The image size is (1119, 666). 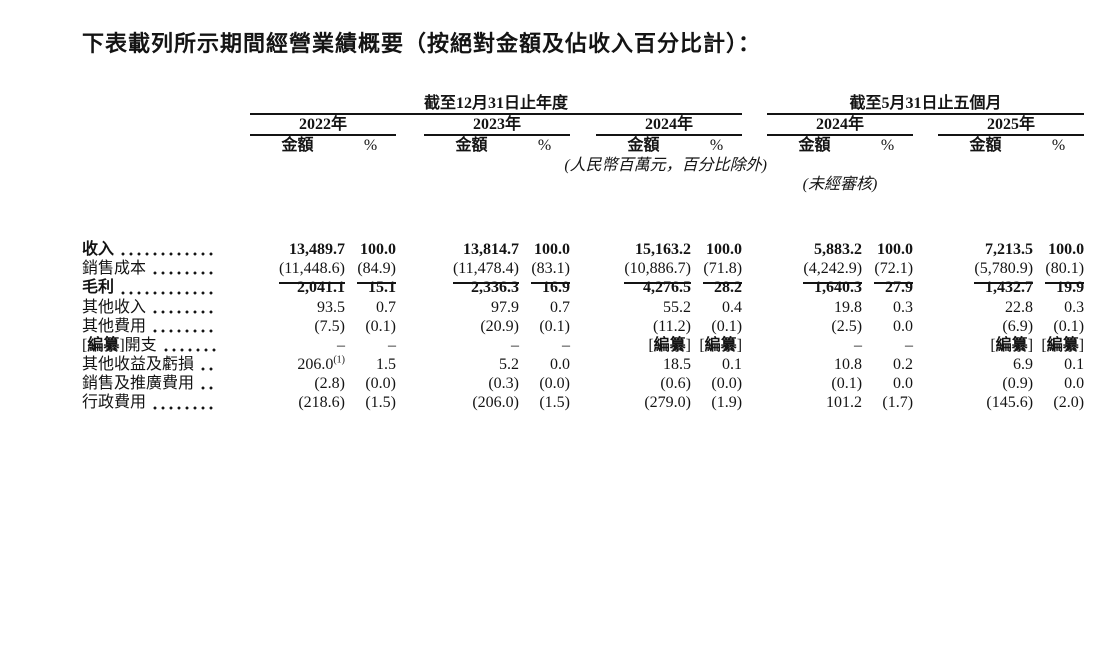 What do you see at coordinates (894, 272) in the screenshot?
I see `cell-value: (72.1)` at bounding box center [894, 272].